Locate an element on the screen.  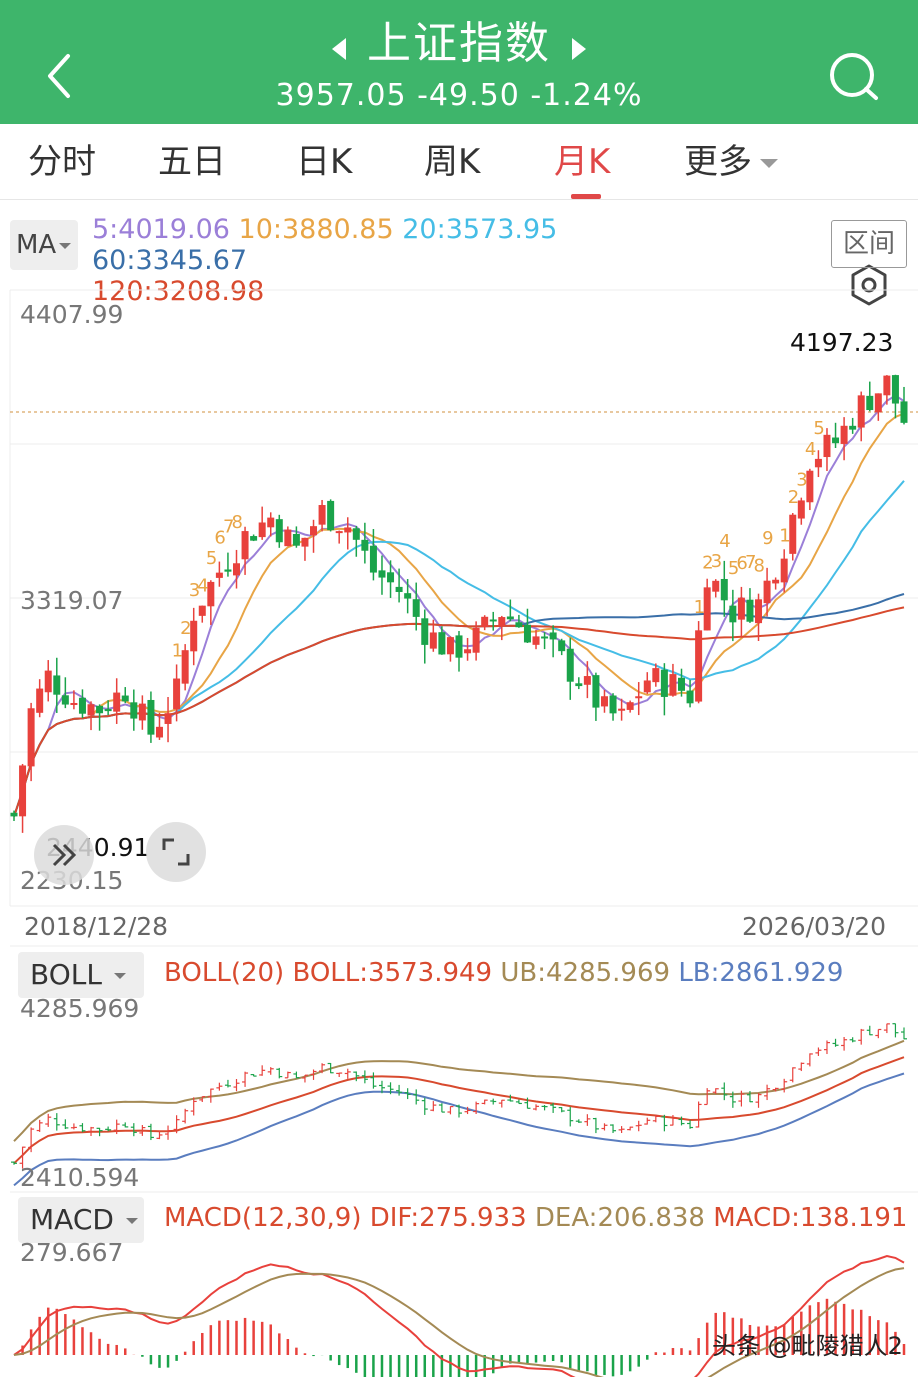
range-button: 区间 is located at coordinates (869, 244).